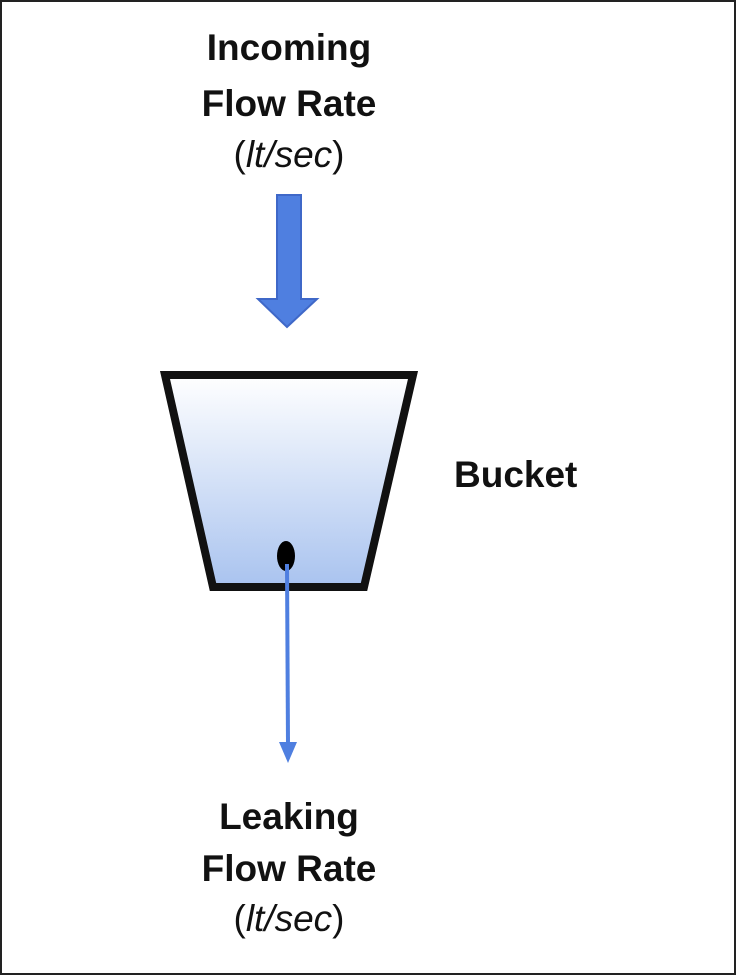 This screenshot has width=736, height=977. Describe the element at coordinates (338, 918) in the screenshot. I see `leaking-units-close-paren: )` at that location.